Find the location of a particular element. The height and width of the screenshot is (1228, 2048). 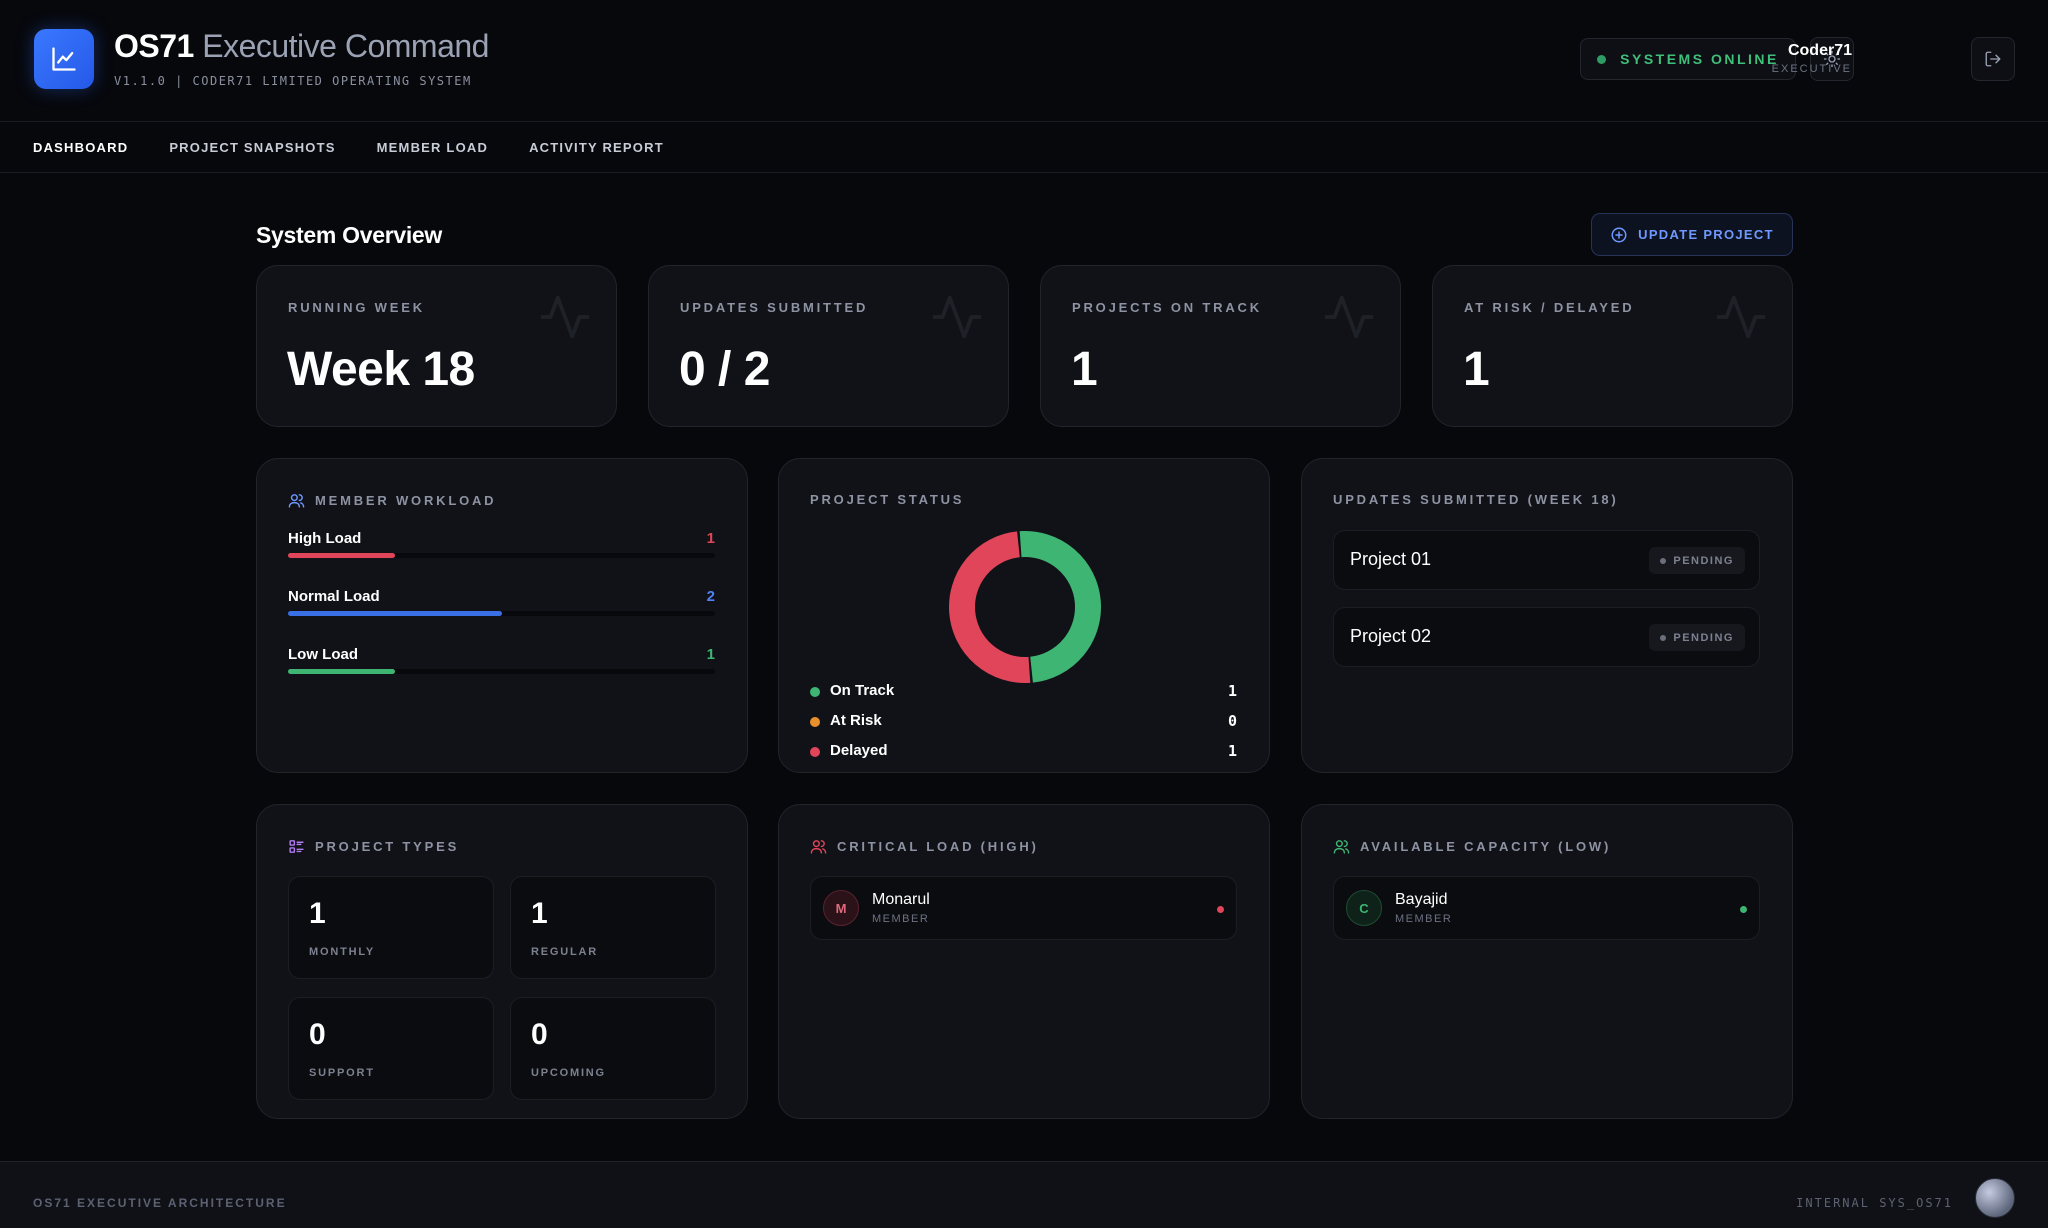

panel-title: PROJECT STATUS is located at coordinates (887, 499).